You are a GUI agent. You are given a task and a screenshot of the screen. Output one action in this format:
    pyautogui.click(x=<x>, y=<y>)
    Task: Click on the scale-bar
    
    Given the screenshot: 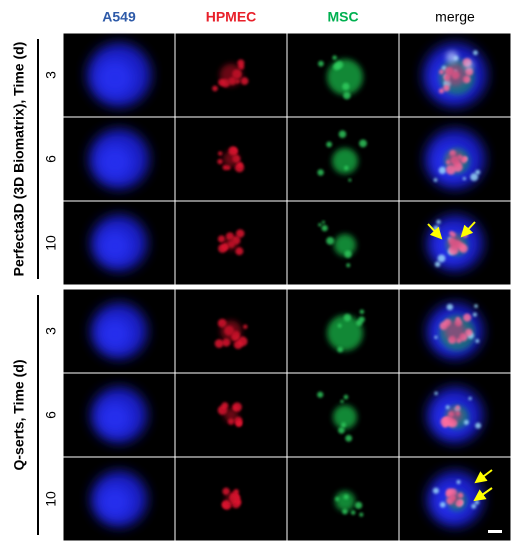 What is the action you would take?
    pyautogui.click(x=495, y=531)
    